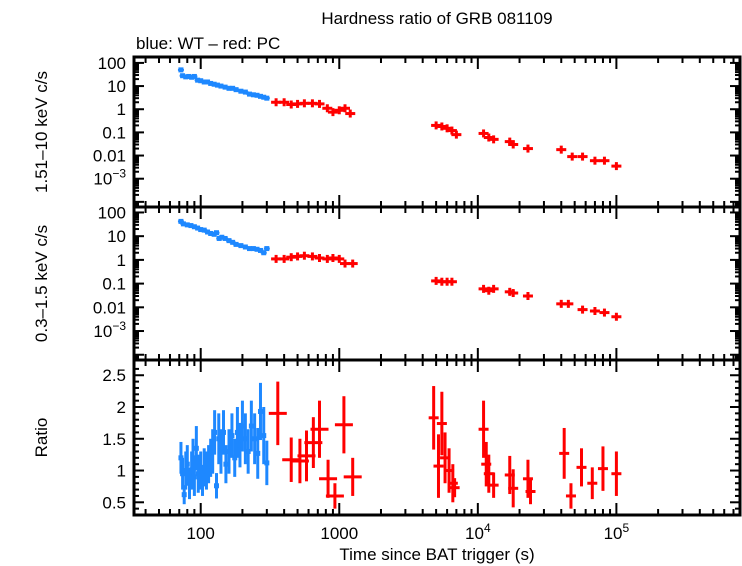 Image resolution: width=742 pixels, height=566 pixels. What do you see at coordinates (109, 156) in the screenshot?
I see `y-tick-label: 0.01` at bounding box center [109, 156].